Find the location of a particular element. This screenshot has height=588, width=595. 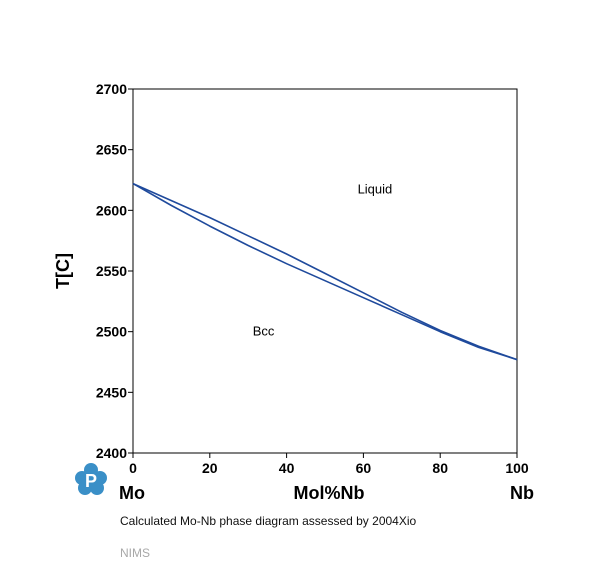

phase-label-bcc: Bcc is located at coordinates (264, 331).